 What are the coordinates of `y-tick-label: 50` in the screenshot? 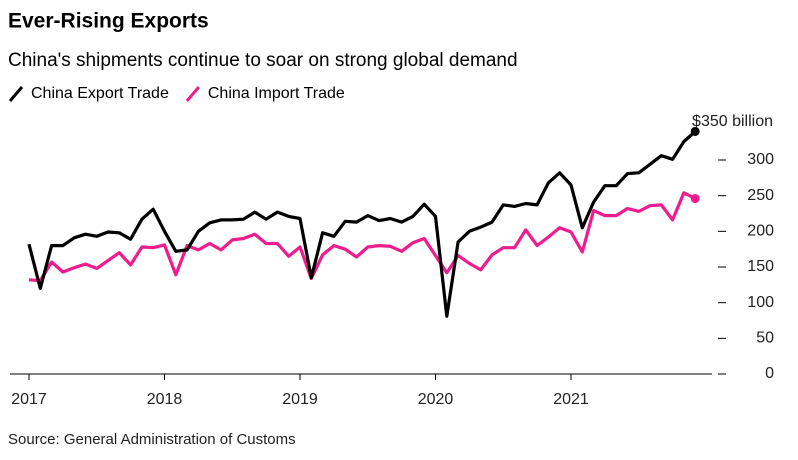 It's located at (765, 338).